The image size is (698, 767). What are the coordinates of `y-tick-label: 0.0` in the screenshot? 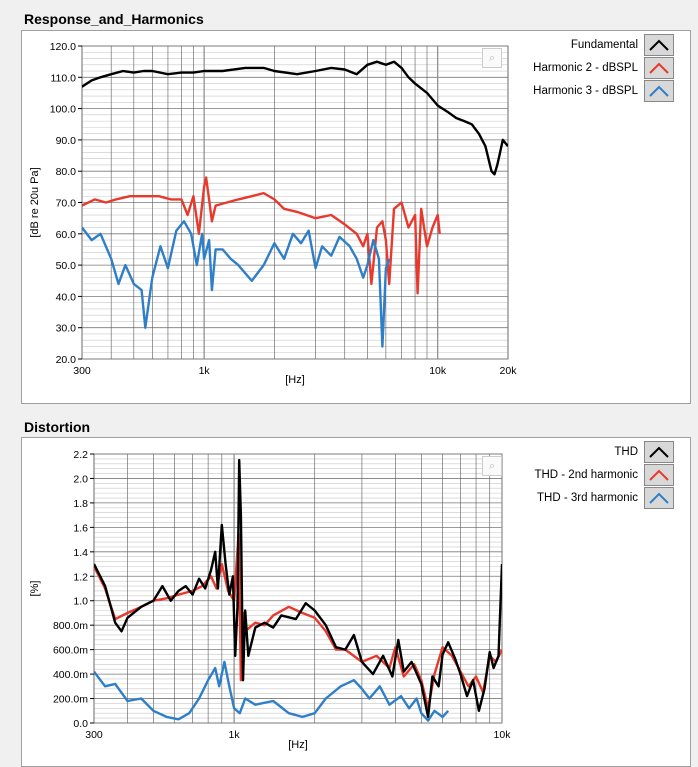 It's located at (80, 724).